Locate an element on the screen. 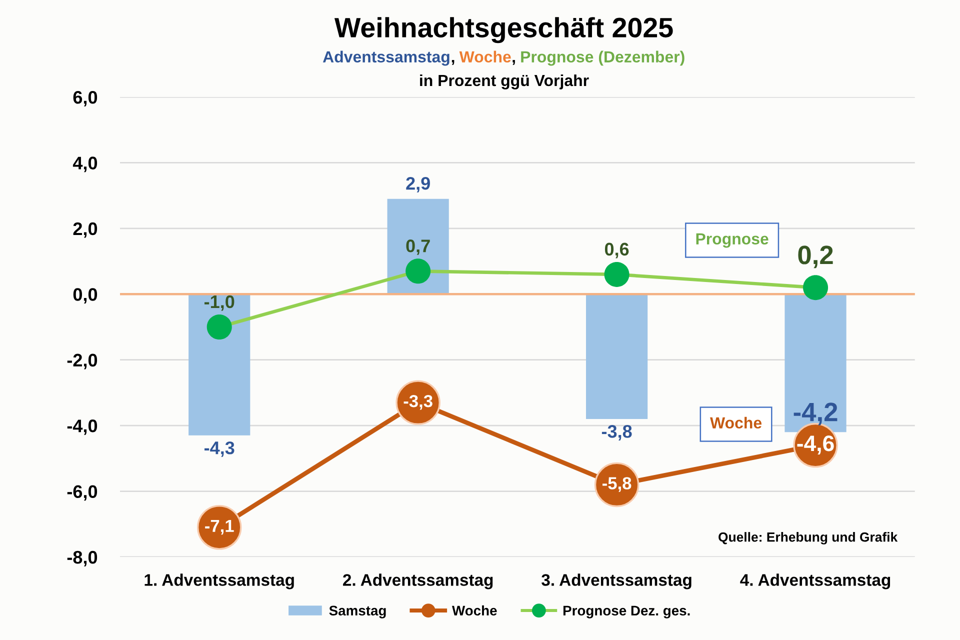  data-label: -4,6 is located at coordinates (815, 445).